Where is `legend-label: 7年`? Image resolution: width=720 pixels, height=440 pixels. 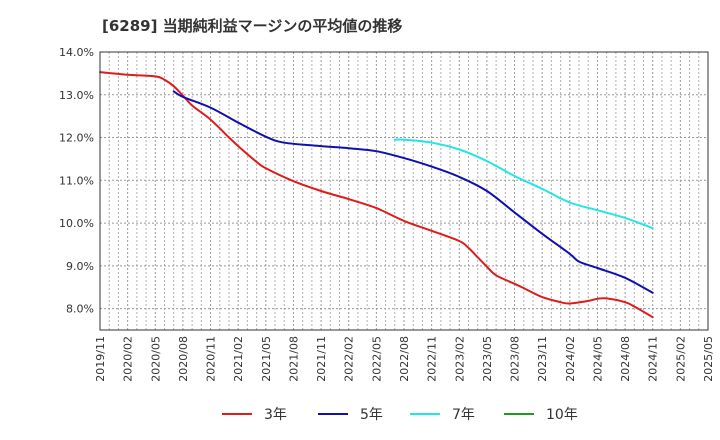 legend-label: 7年 is located at coordinates (463, 415).